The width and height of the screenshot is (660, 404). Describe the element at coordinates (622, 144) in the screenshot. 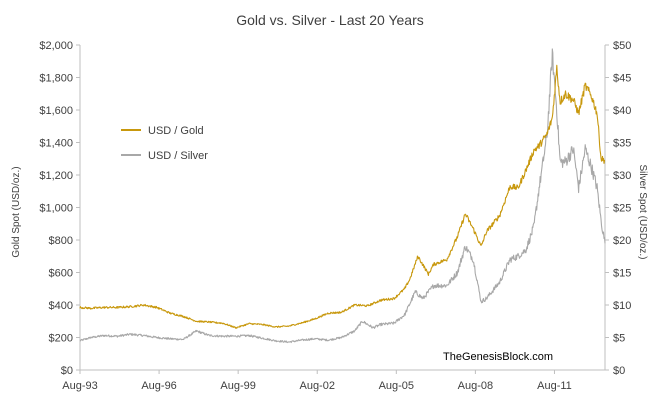

I see `right-tick-label: $35` at that location.